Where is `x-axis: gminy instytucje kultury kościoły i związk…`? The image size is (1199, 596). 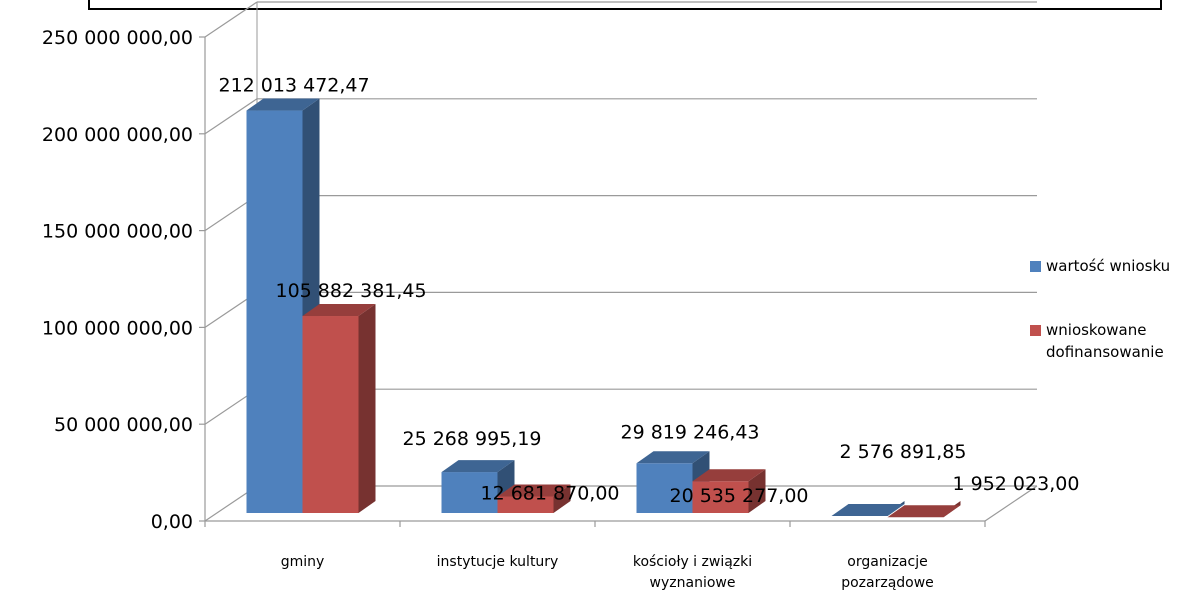 x-axis: gminy instytucje kultury kościoły i związk… is located at coordinates (595, 556).